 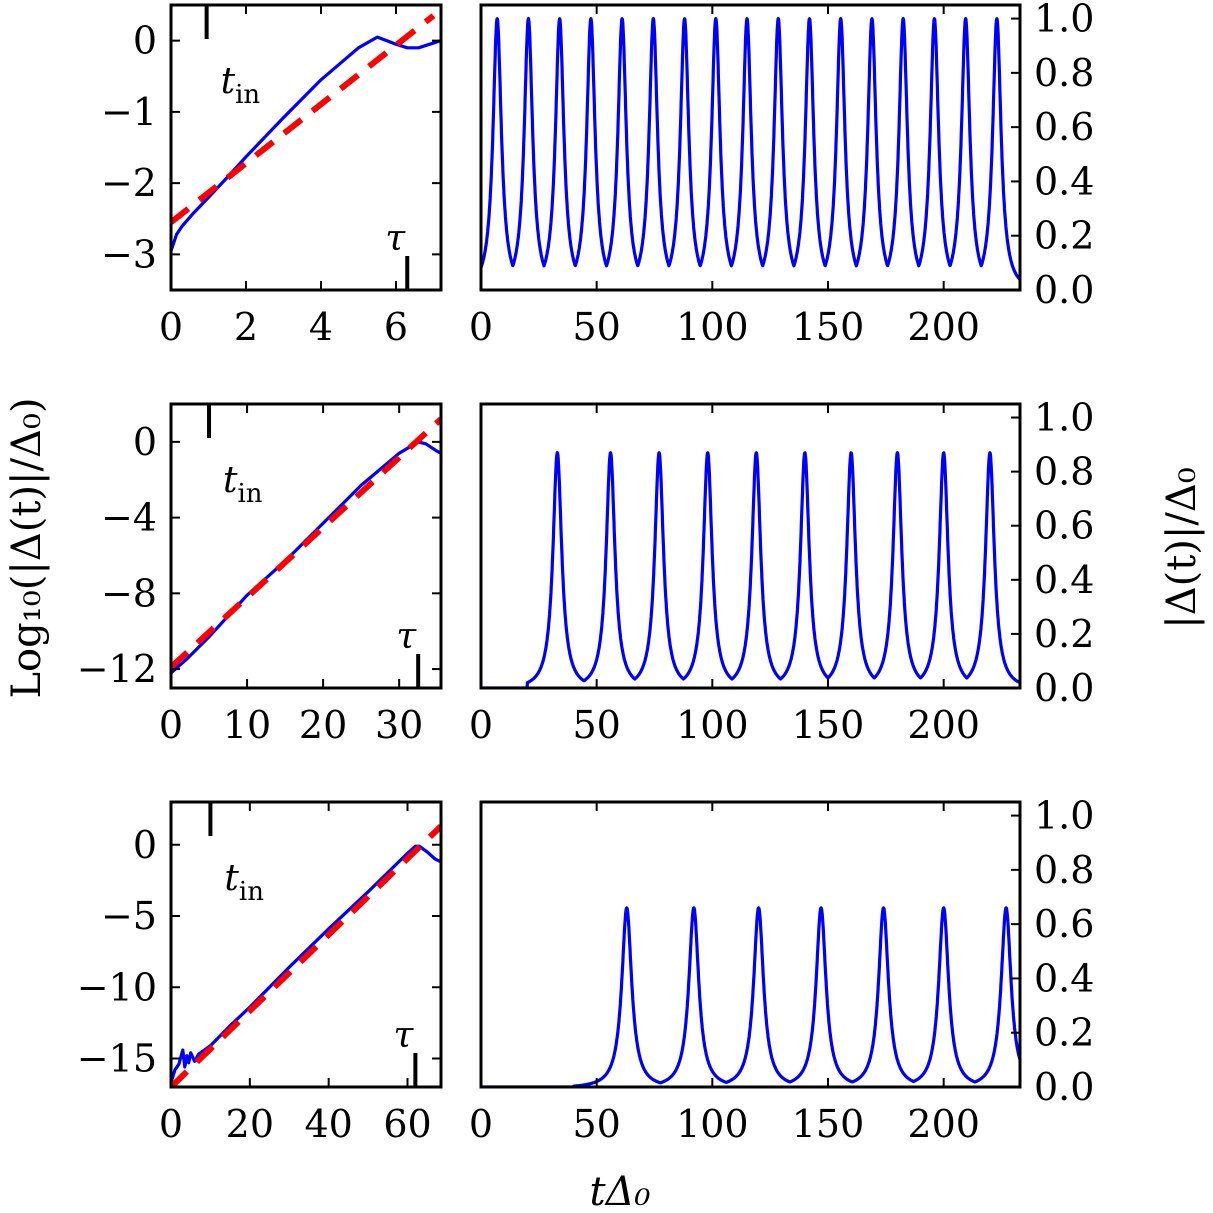 I want to click on panel-row2-right: 0 50 100 150 200 0.0 0.2 0.4 0.6 0.8 1.0, so click(x=782, y=571).